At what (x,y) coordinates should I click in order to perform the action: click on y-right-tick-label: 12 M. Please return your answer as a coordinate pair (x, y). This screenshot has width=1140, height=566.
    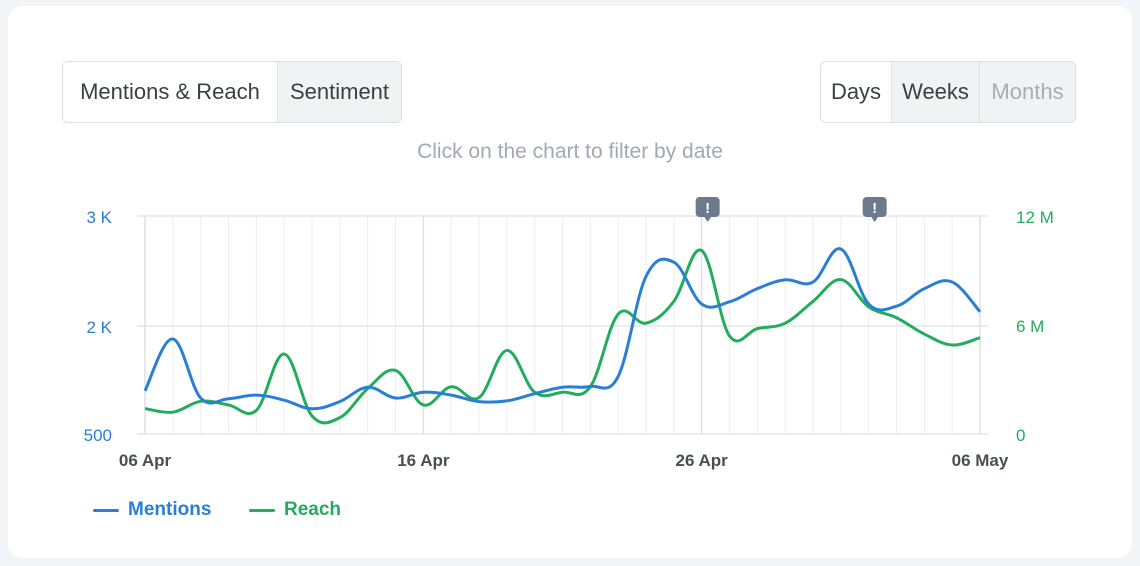
    Looking at the image, I should click on (1035, 217).